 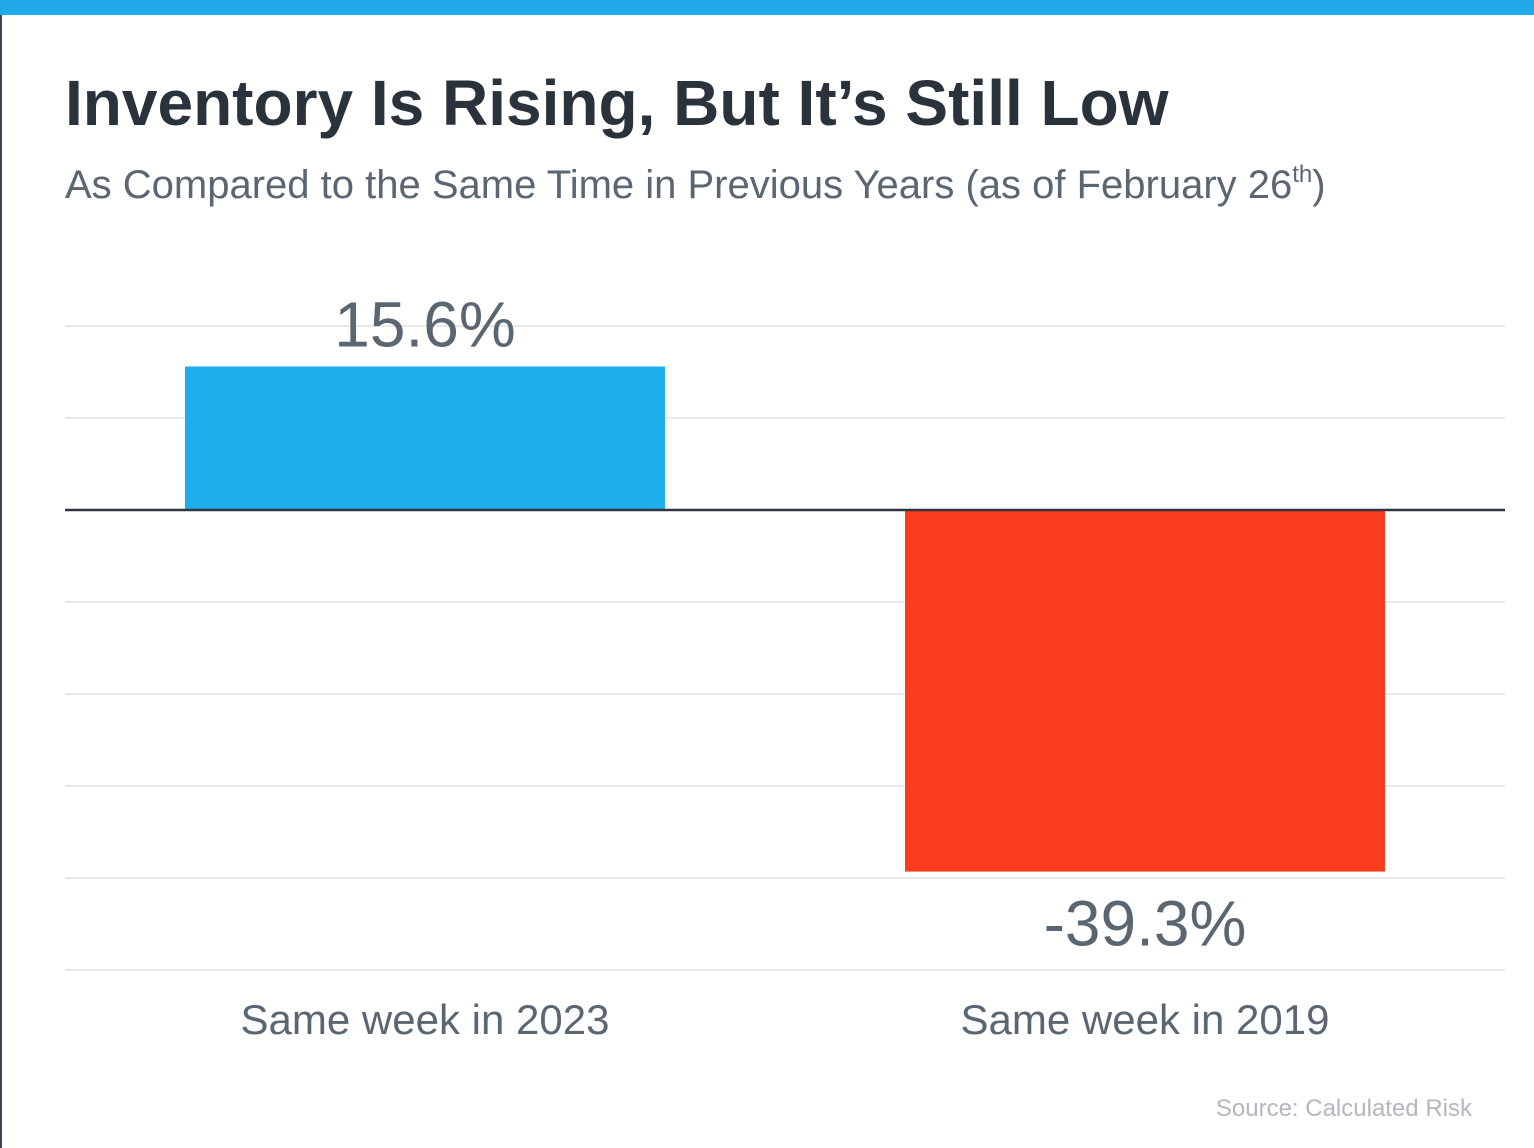 I want to click on left-border, so click(x=1, y=581).